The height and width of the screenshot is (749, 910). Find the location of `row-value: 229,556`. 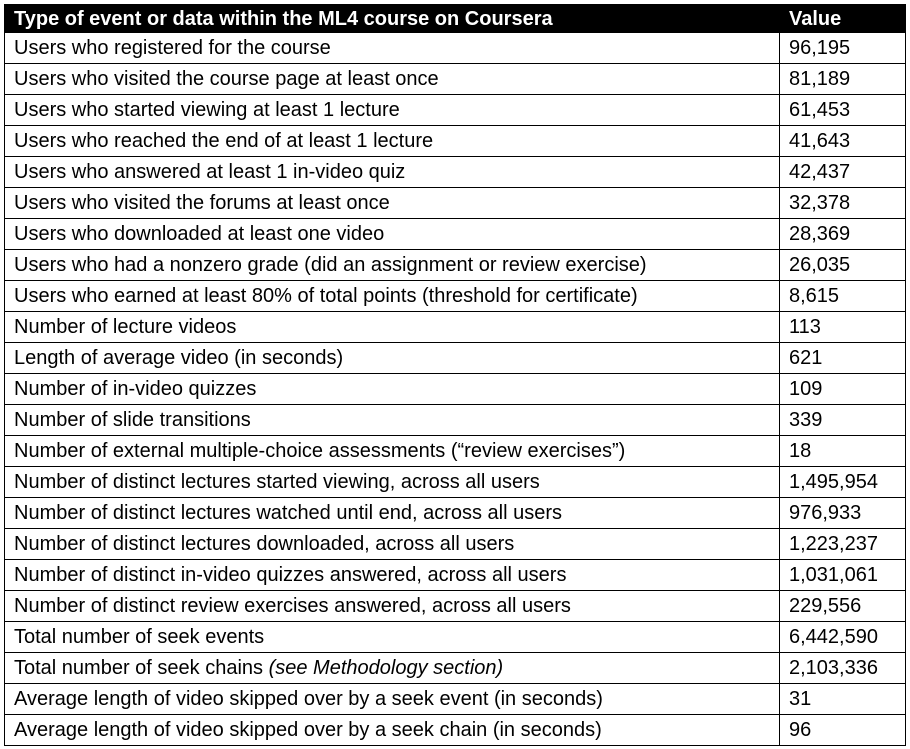

row-value: 229,556 is located at coordinates (842, 606).